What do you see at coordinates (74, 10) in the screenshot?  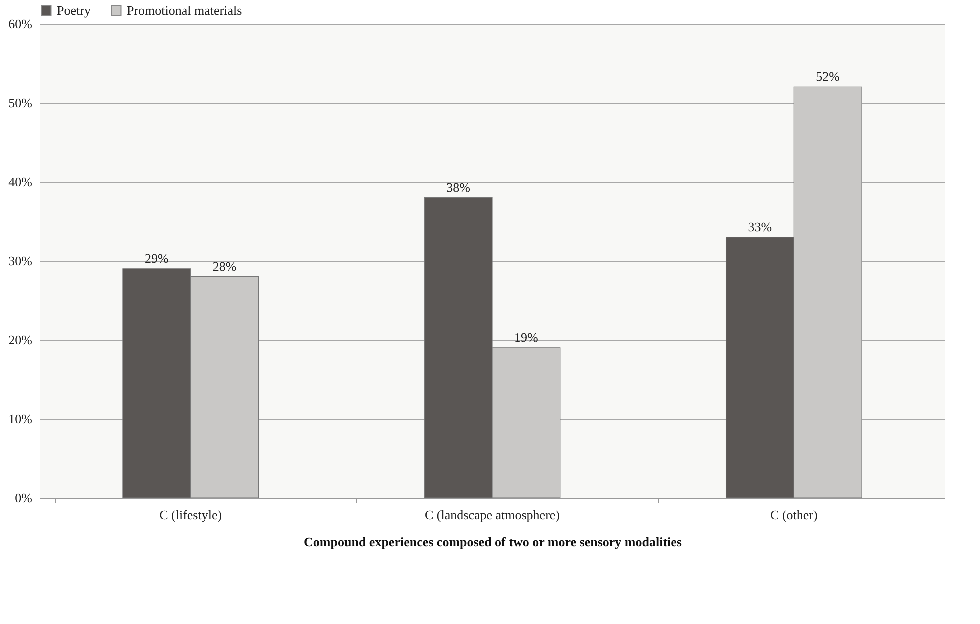 I see `legend-label: Poetry` at bounding box center [74, 10].